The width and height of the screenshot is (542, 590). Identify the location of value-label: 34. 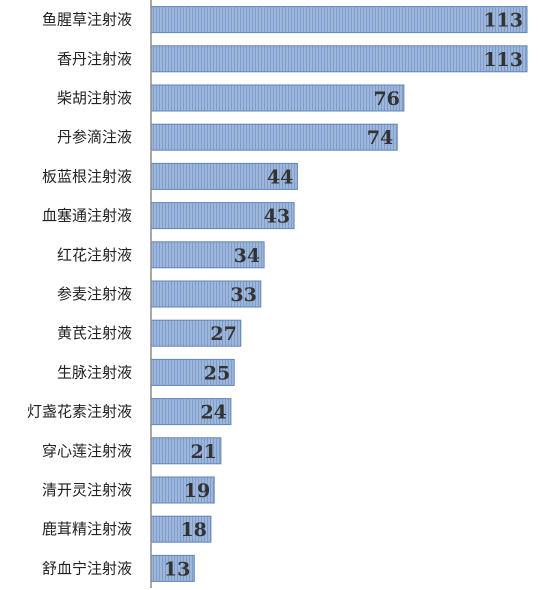
(247, 256).